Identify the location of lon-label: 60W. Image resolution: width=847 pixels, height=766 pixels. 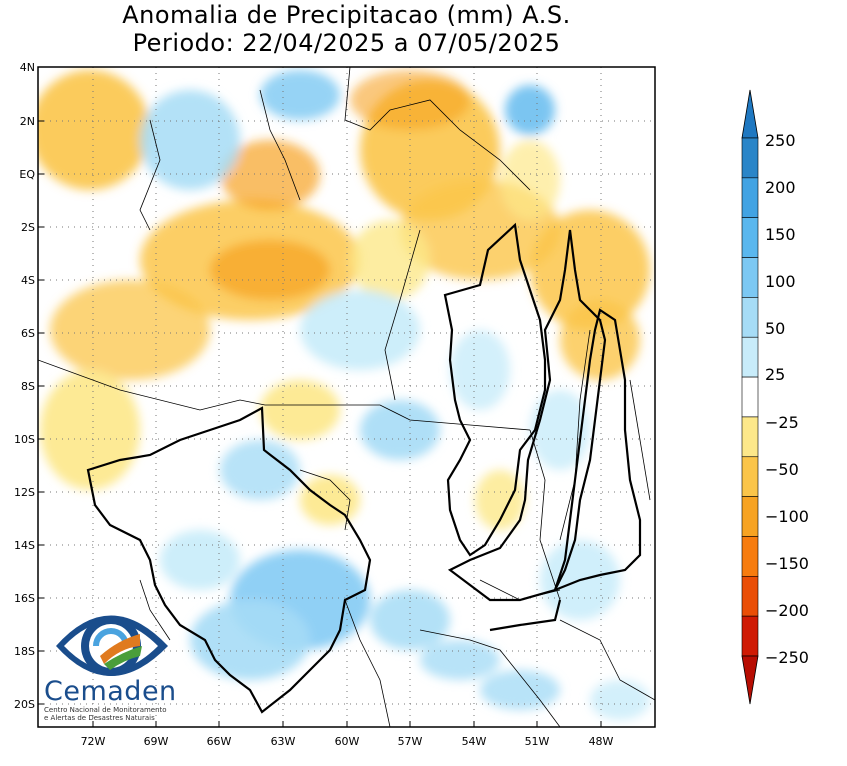
(347, 741).